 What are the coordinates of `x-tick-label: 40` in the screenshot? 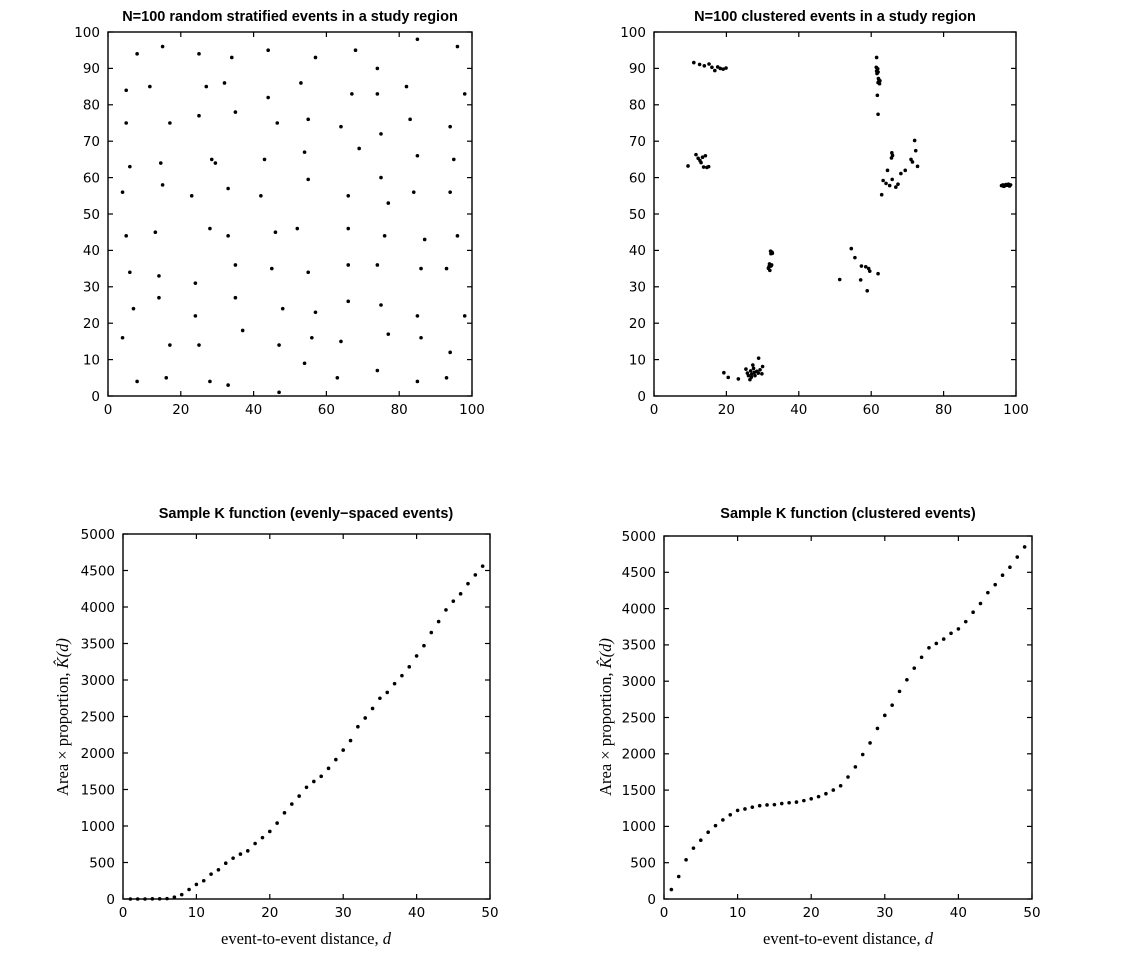 It's located at (253, 410).